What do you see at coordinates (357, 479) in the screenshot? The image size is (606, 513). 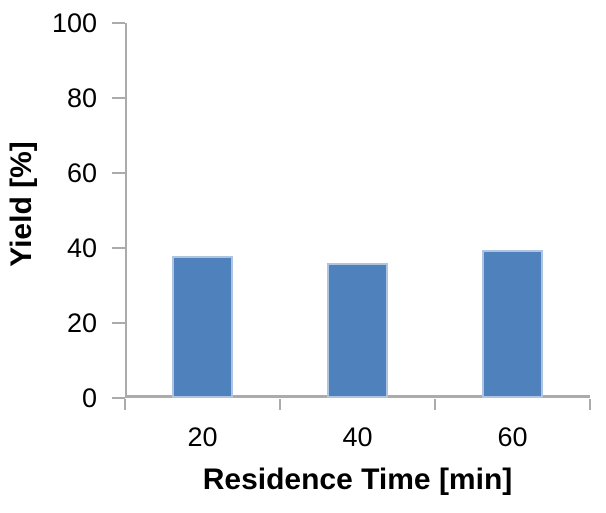 I see `x-axis-title: Residence Time [min]` at bounding box center [357, 479].